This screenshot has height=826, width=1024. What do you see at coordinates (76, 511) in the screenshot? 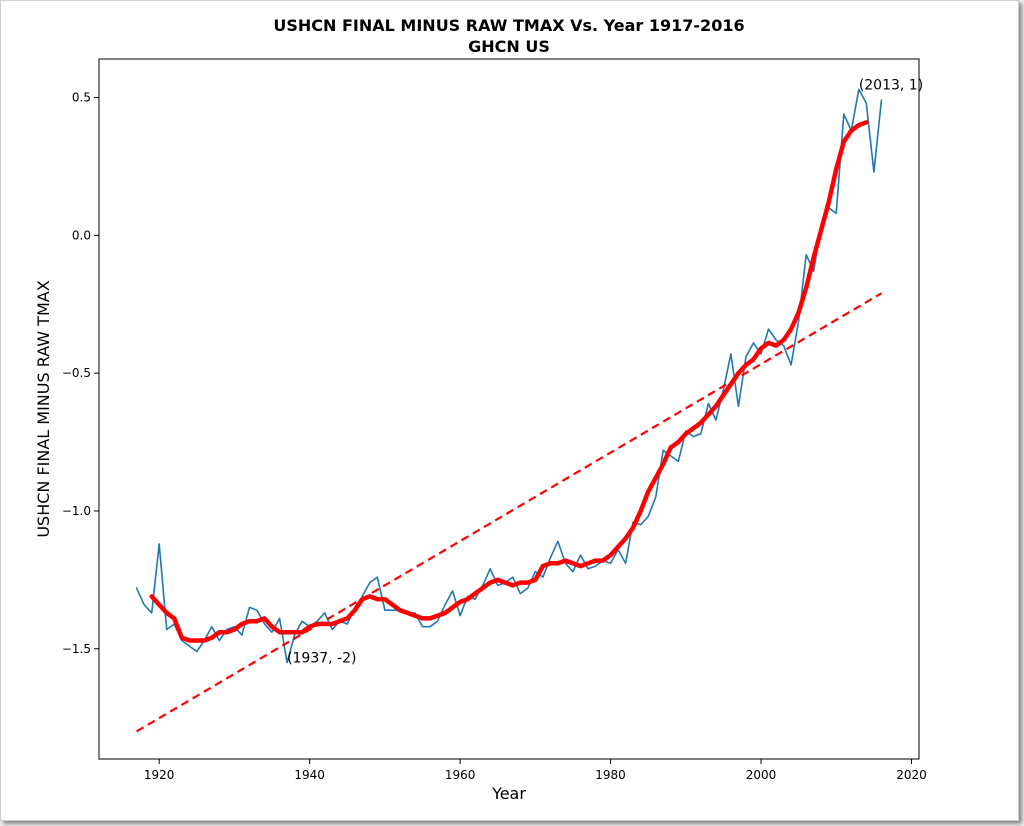
I see `y-tick-label: −1.0` at bounding box center [76, 511].